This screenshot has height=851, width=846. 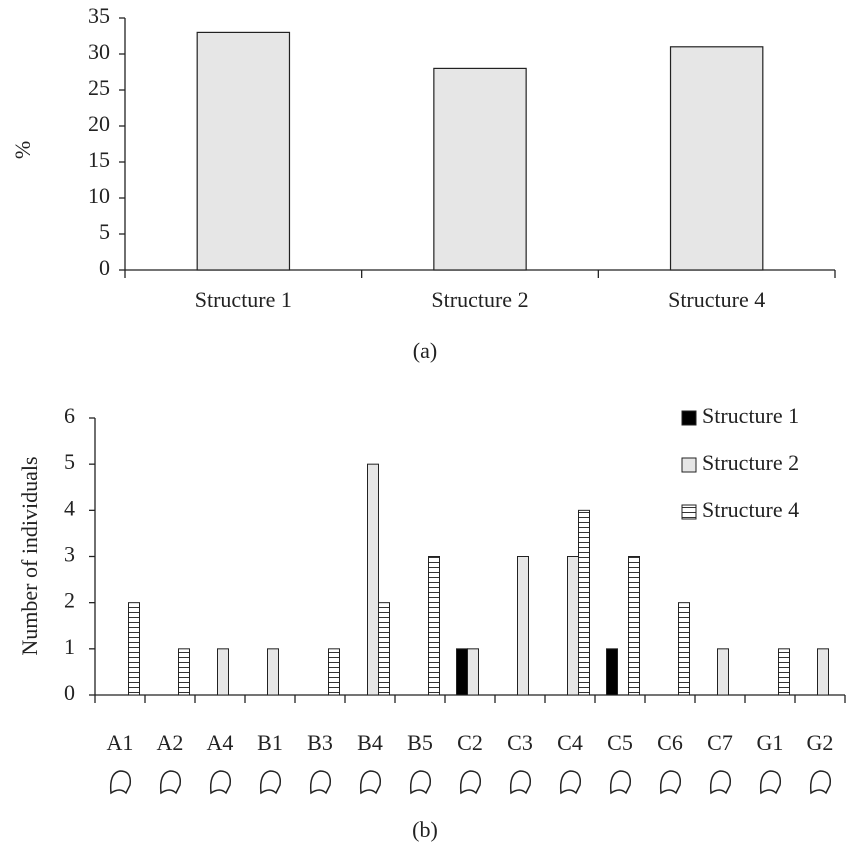 What do you see at coordinates (570, 742) in the screenshot?
I see `x-tick-label: C4` at bounding box center [570, 742].